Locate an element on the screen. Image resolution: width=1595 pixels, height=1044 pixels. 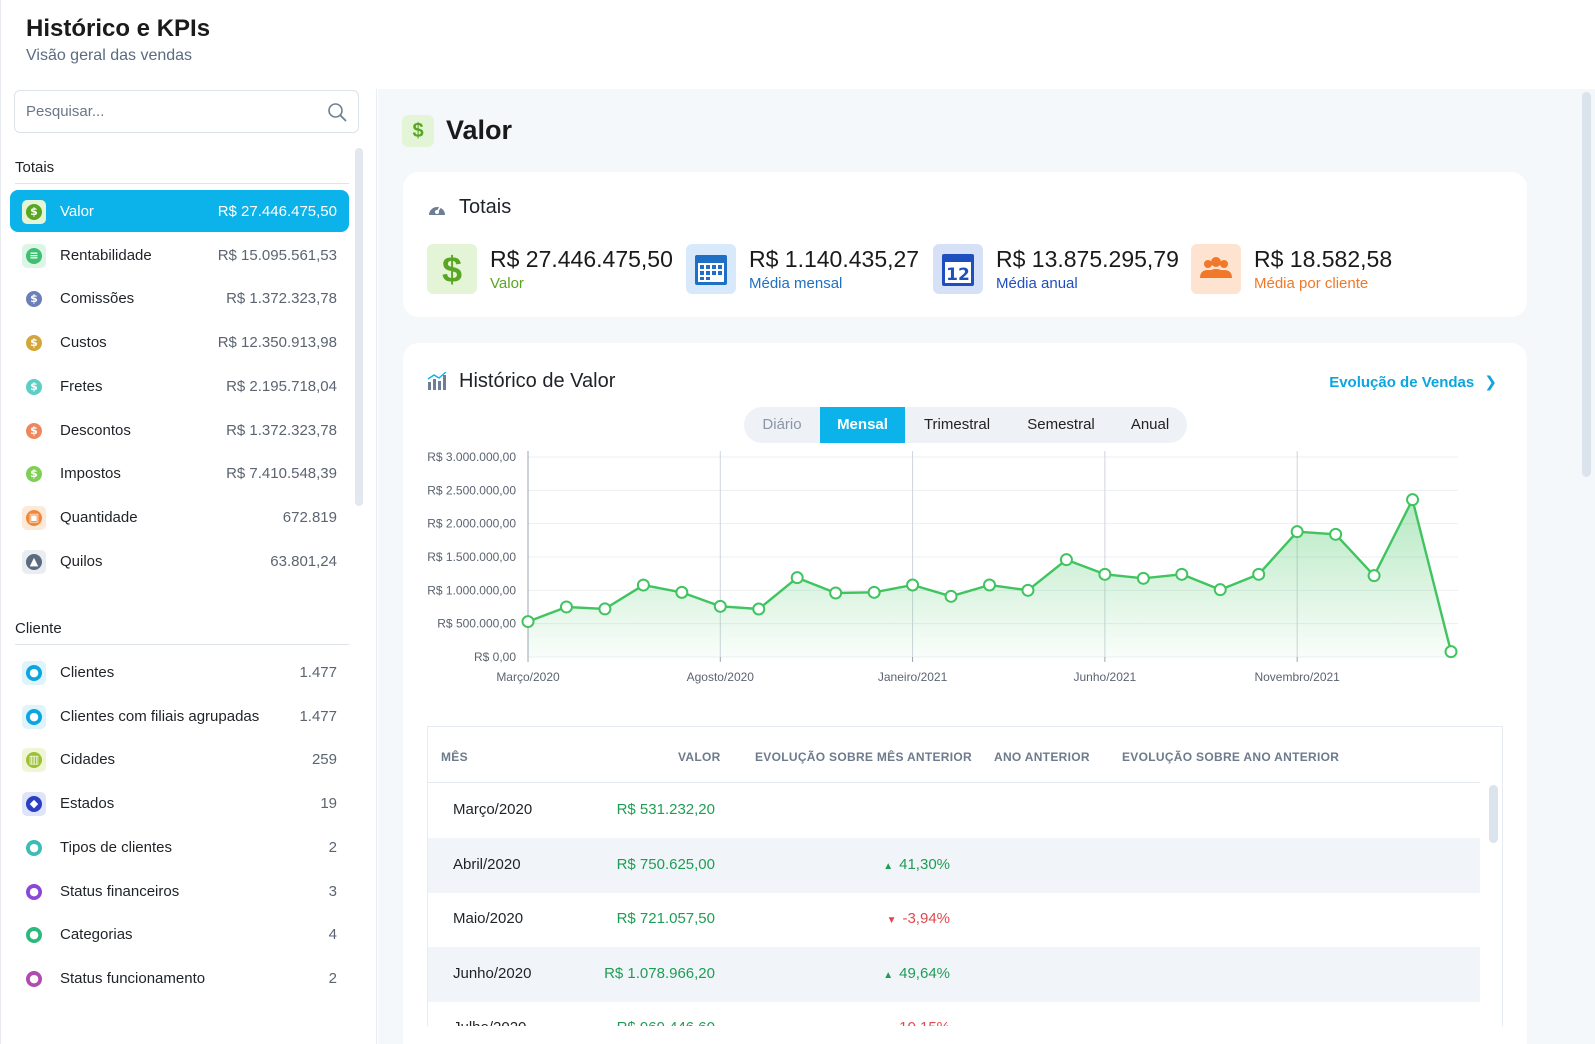
sidebar-item-label: Impostos is located at coordinates (90, 474).